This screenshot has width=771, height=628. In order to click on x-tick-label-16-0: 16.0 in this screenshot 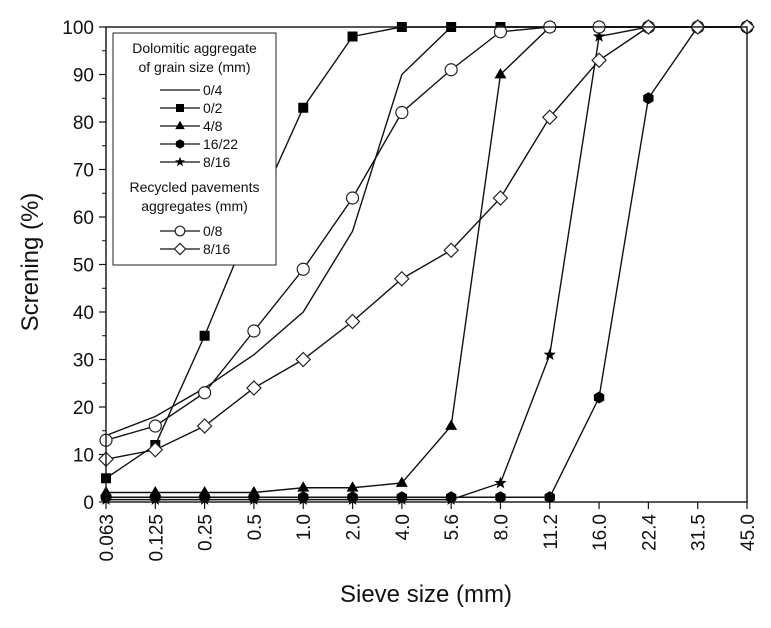, I will do `click(600, 532)`.